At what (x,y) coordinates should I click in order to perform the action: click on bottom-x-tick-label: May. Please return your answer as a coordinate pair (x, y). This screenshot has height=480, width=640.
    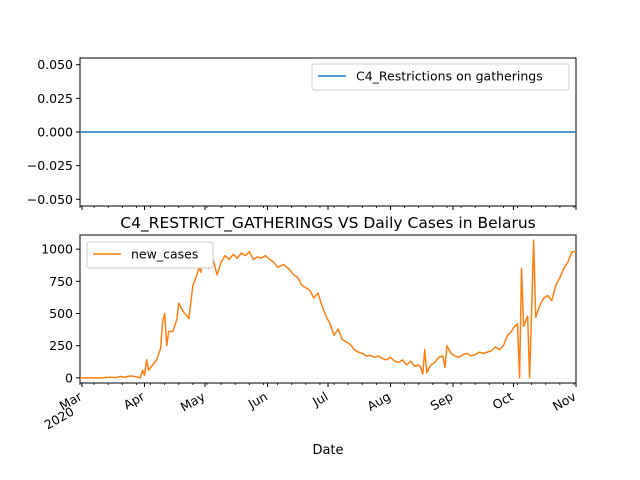
    Looking at the image, I should click on (193, 401).